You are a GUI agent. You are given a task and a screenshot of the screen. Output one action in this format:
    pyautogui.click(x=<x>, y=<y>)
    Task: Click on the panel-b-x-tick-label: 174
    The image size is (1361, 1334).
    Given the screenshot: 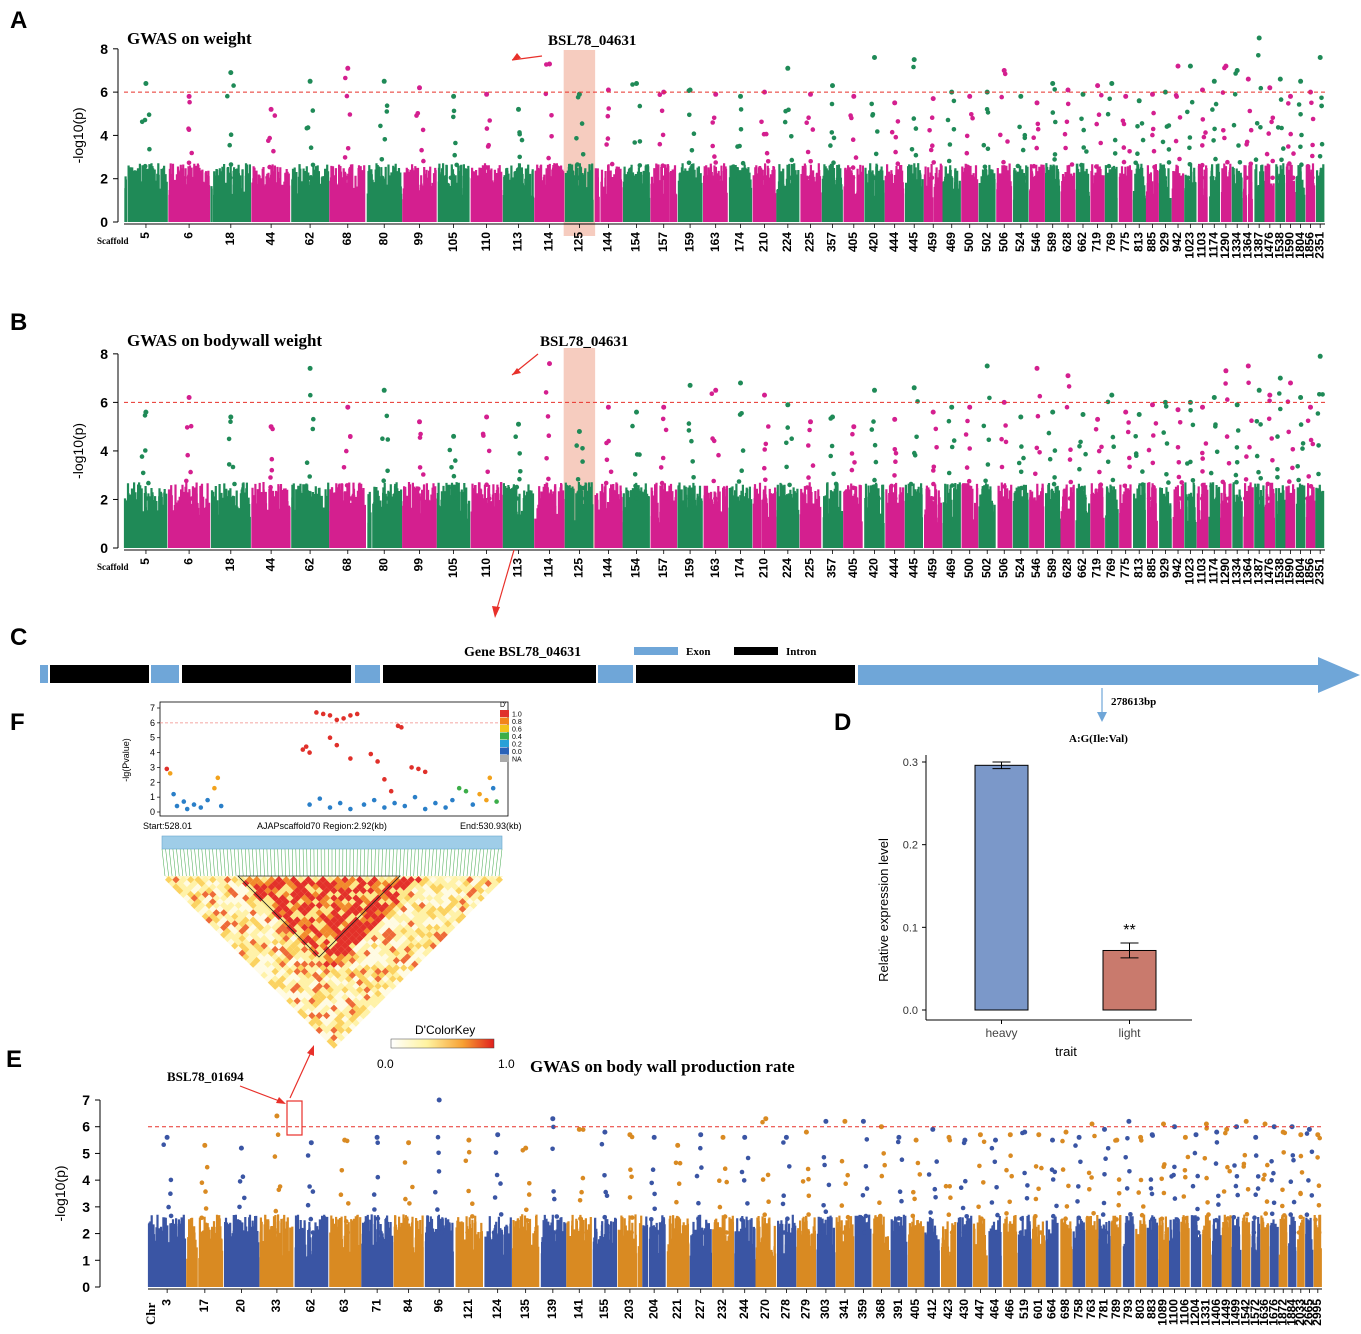 What is the action you would take?
    pyautogui.click(x=740, y=568)
    